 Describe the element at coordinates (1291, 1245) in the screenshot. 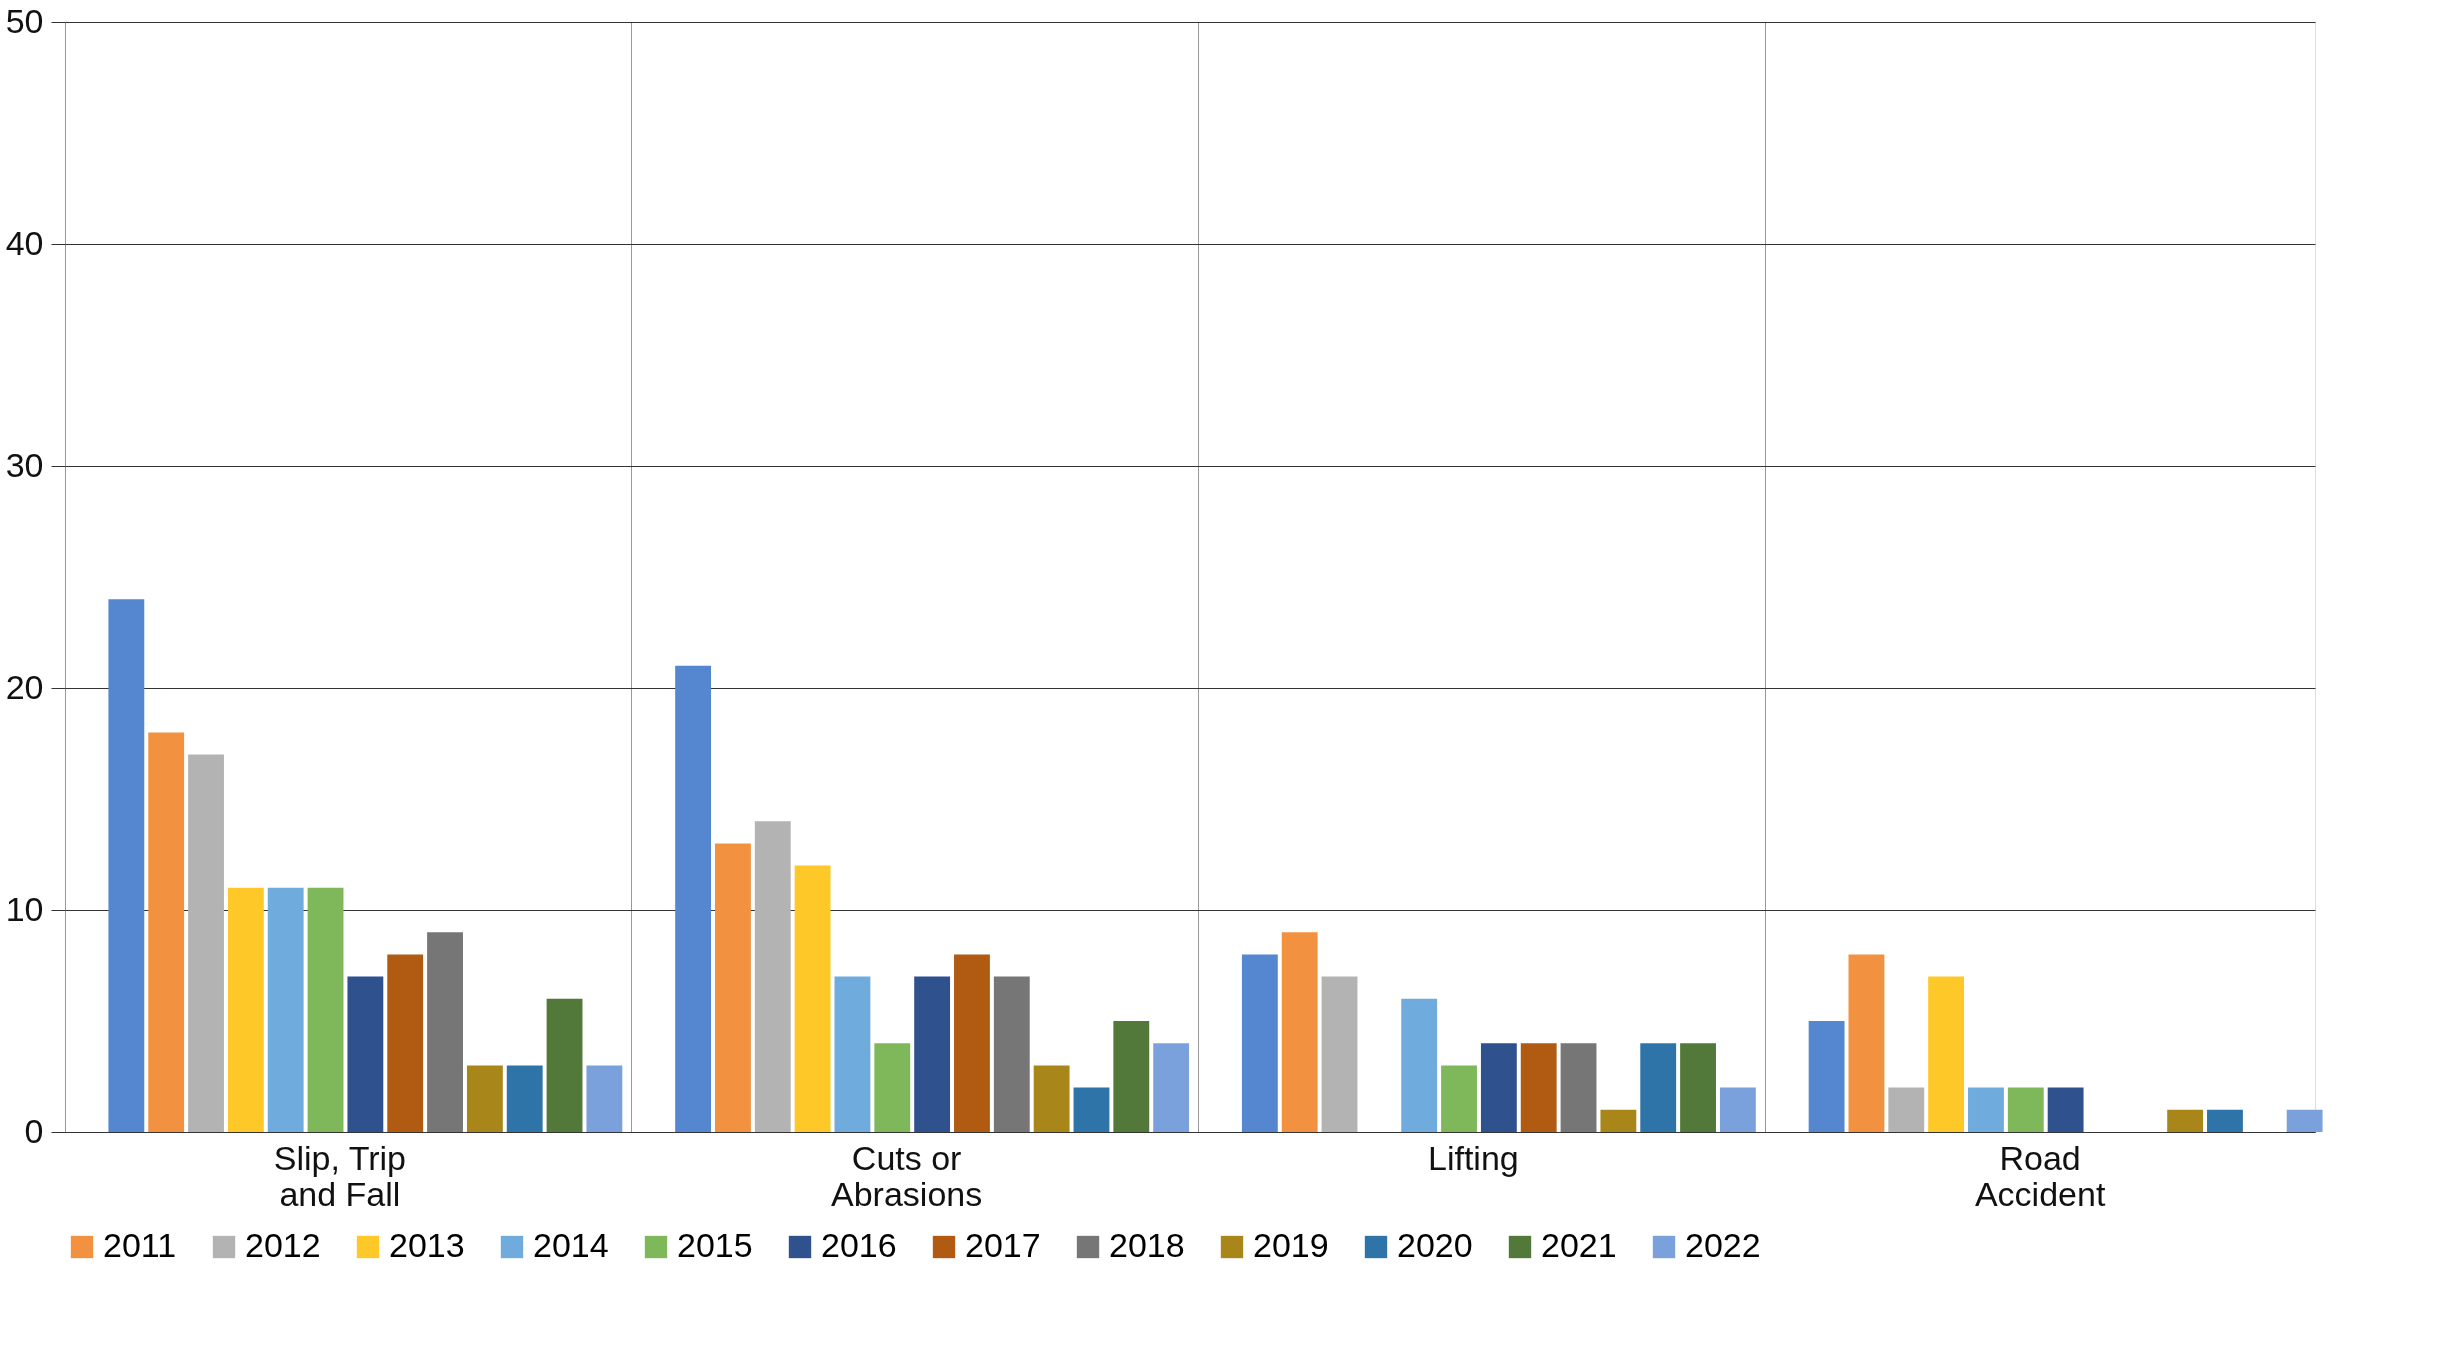

I see `legend-label: 2019` at that location.